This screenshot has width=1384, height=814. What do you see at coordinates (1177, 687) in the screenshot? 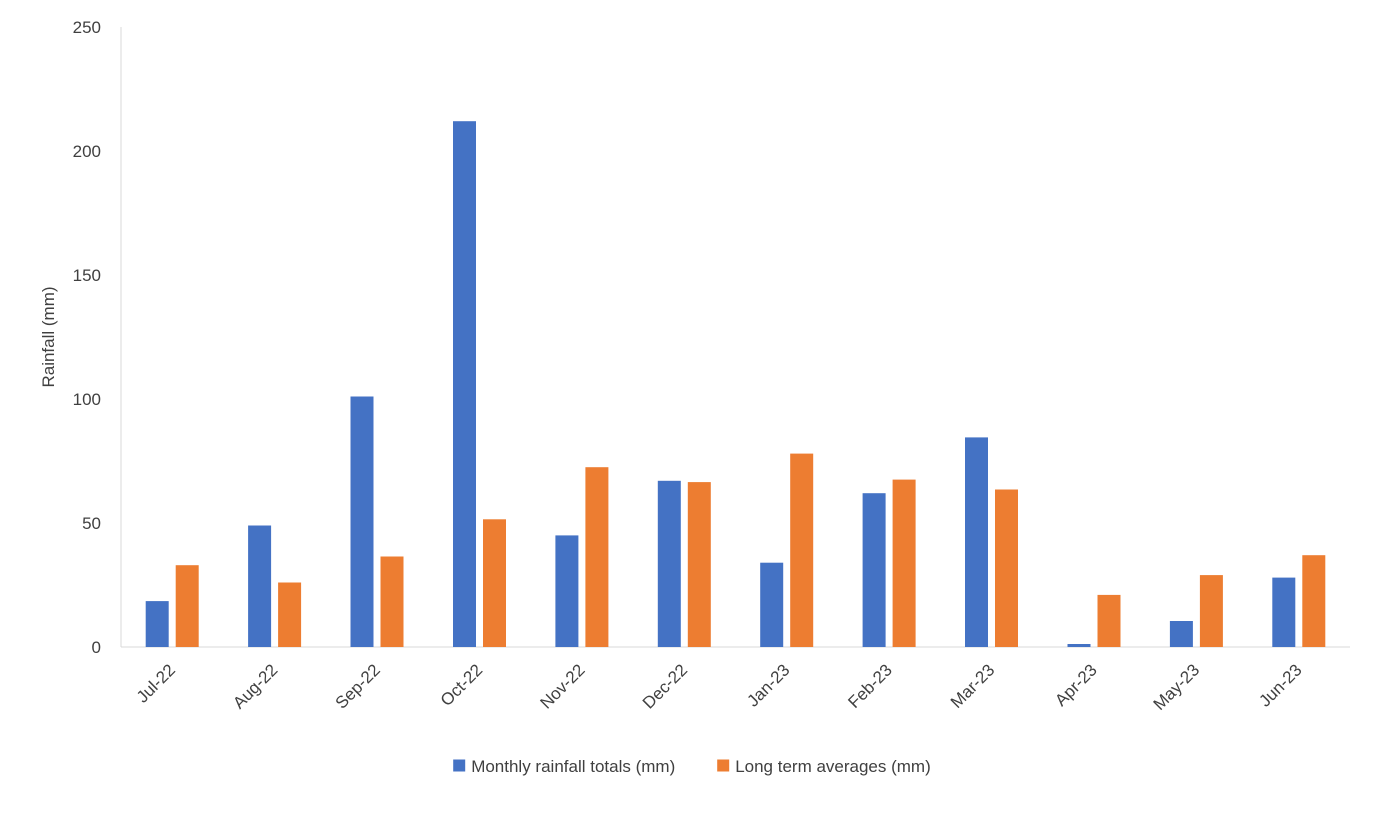
I see `x-tick-label: May-23` at bounding box center [1177, 687].